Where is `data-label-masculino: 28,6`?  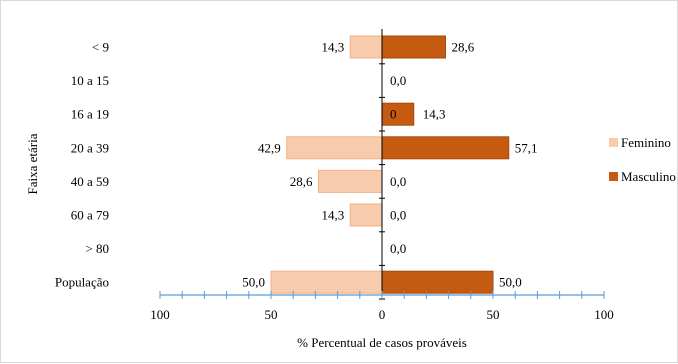 data-label-masculino: 28,6 is located at coordinates (462, 47).